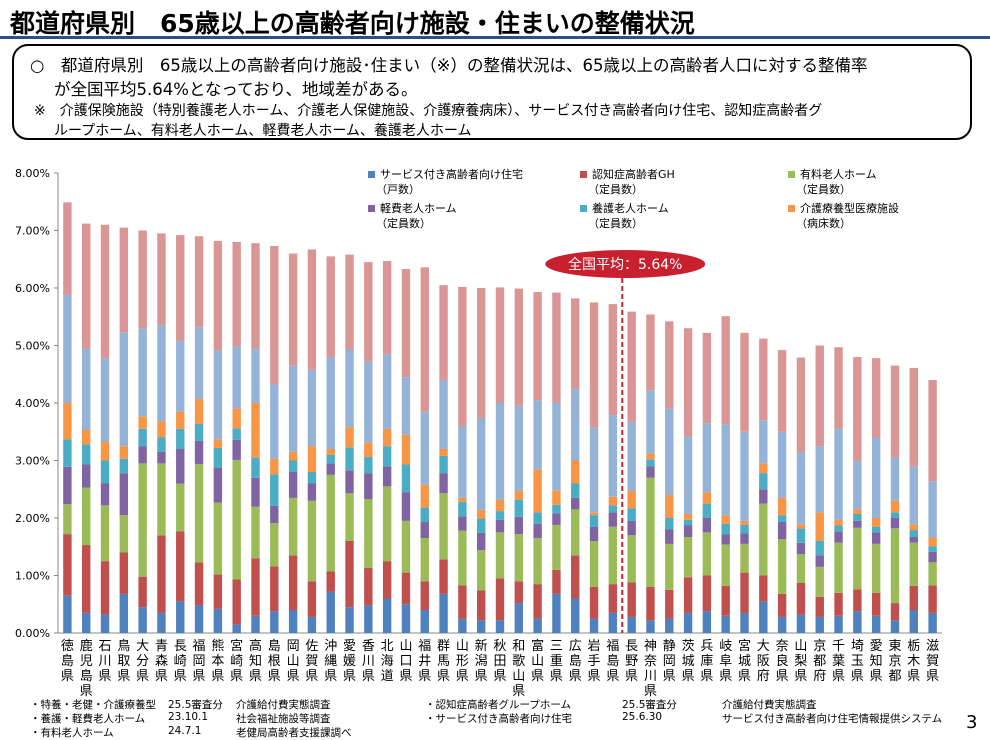 This screenshot has height=740, width=990. Describe the element at coordinates (499, 661) in the screenshot. I see `x-category-label: 田` at that location.